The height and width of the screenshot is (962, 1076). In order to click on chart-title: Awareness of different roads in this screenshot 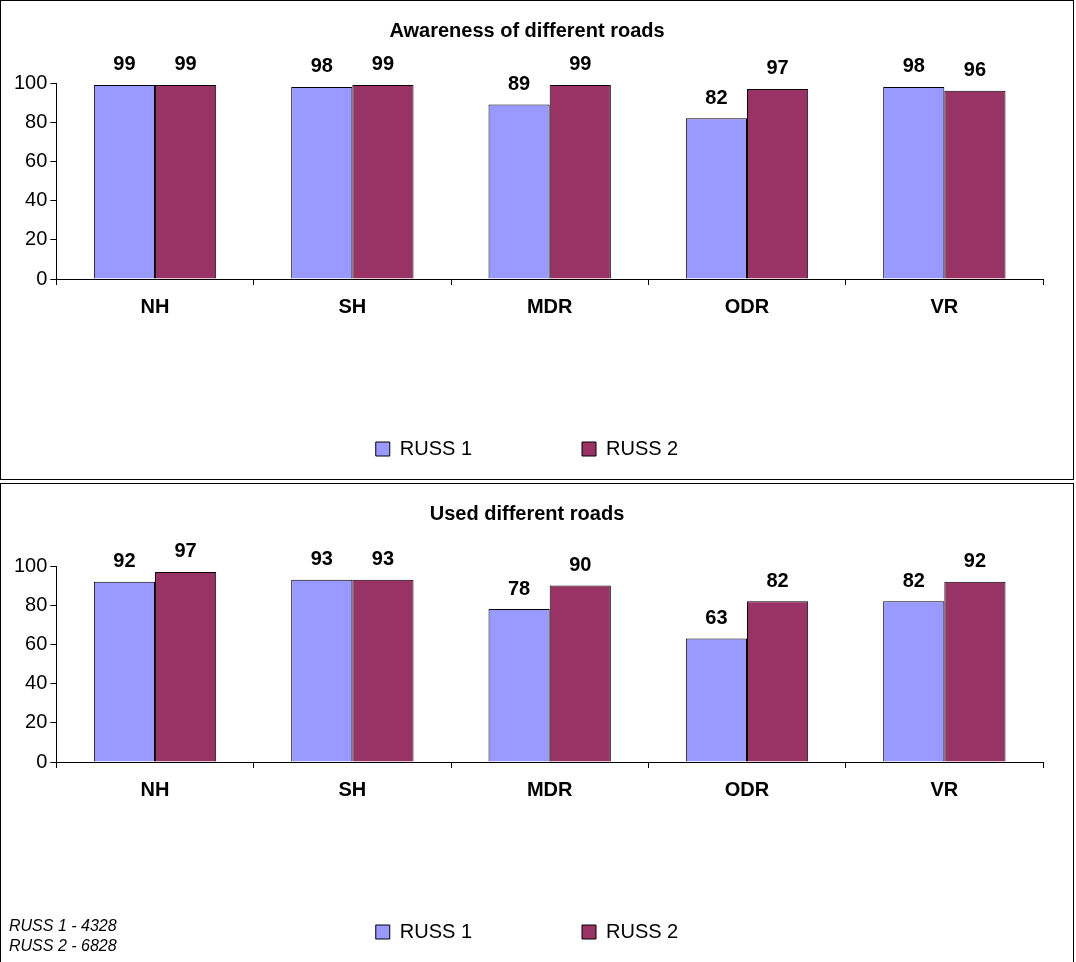, I will do `click(527, 29)`.